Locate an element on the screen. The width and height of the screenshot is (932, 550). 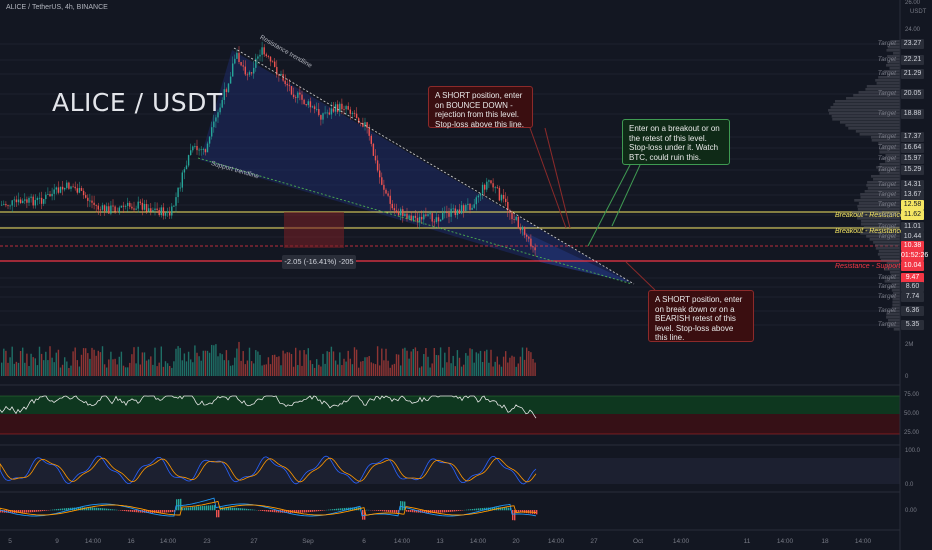
stoch-d-line is located at coordinates (268, 470).